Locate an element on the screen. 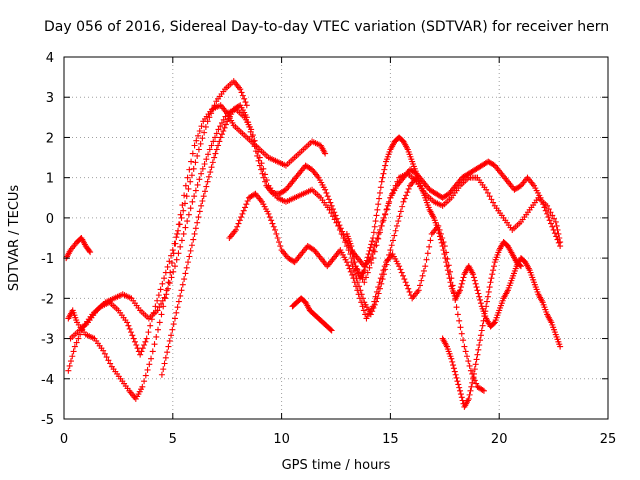  y-tick-label: 0 is located at coordinates (50, 219).